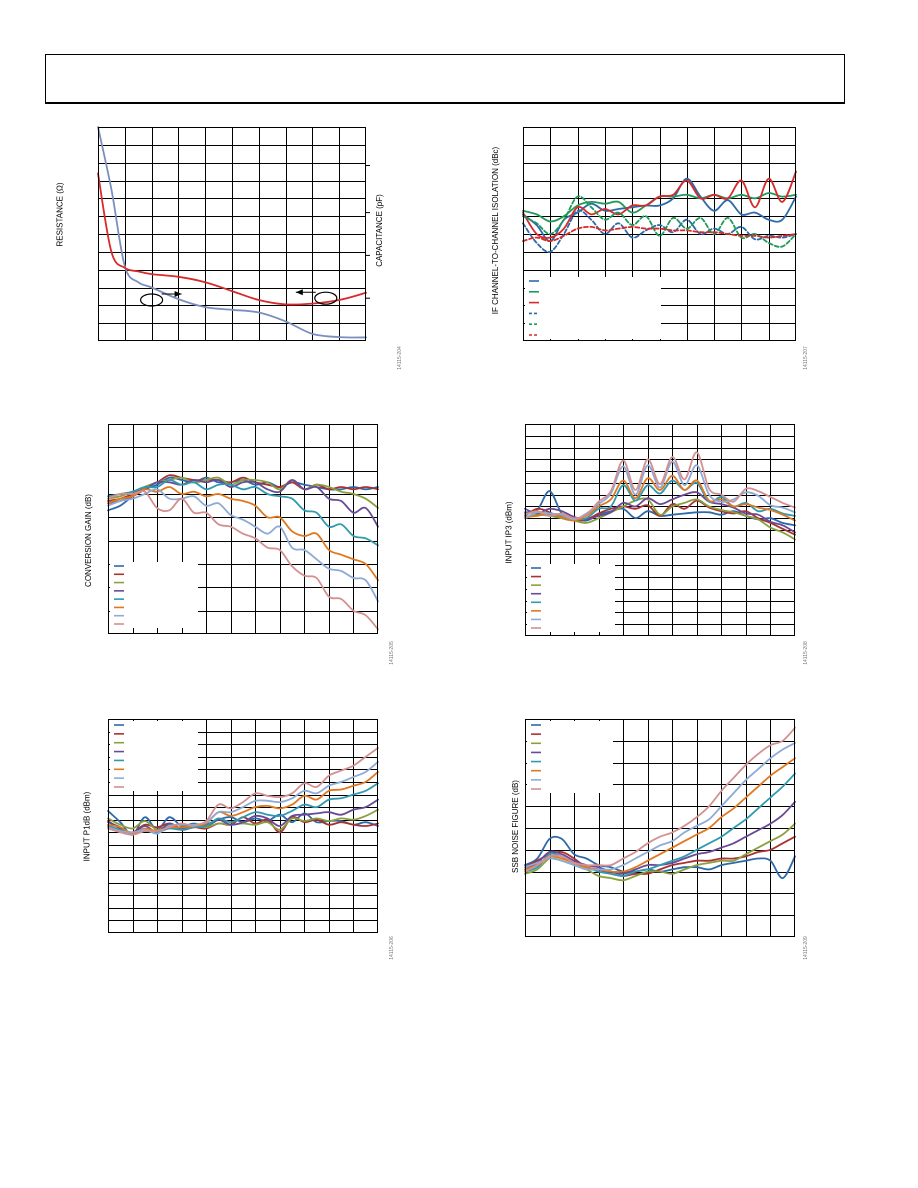 The height and width of the screenshot is (1188, 918). Describe the element at coordinates (88, 540) in the screenshot. I see `y-axis-label-conversion-gain: CONVERSION GAIN (dB)` at that location.